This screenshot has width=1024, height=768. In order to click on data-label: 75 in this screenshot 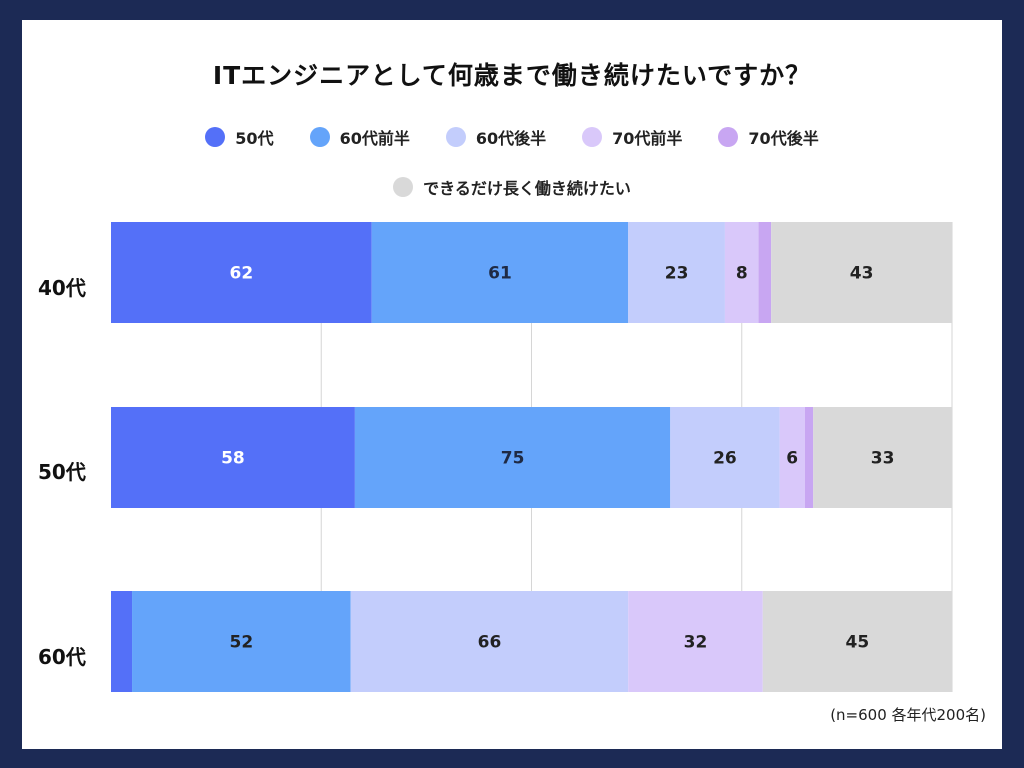, I will do `click(513, 459)`.